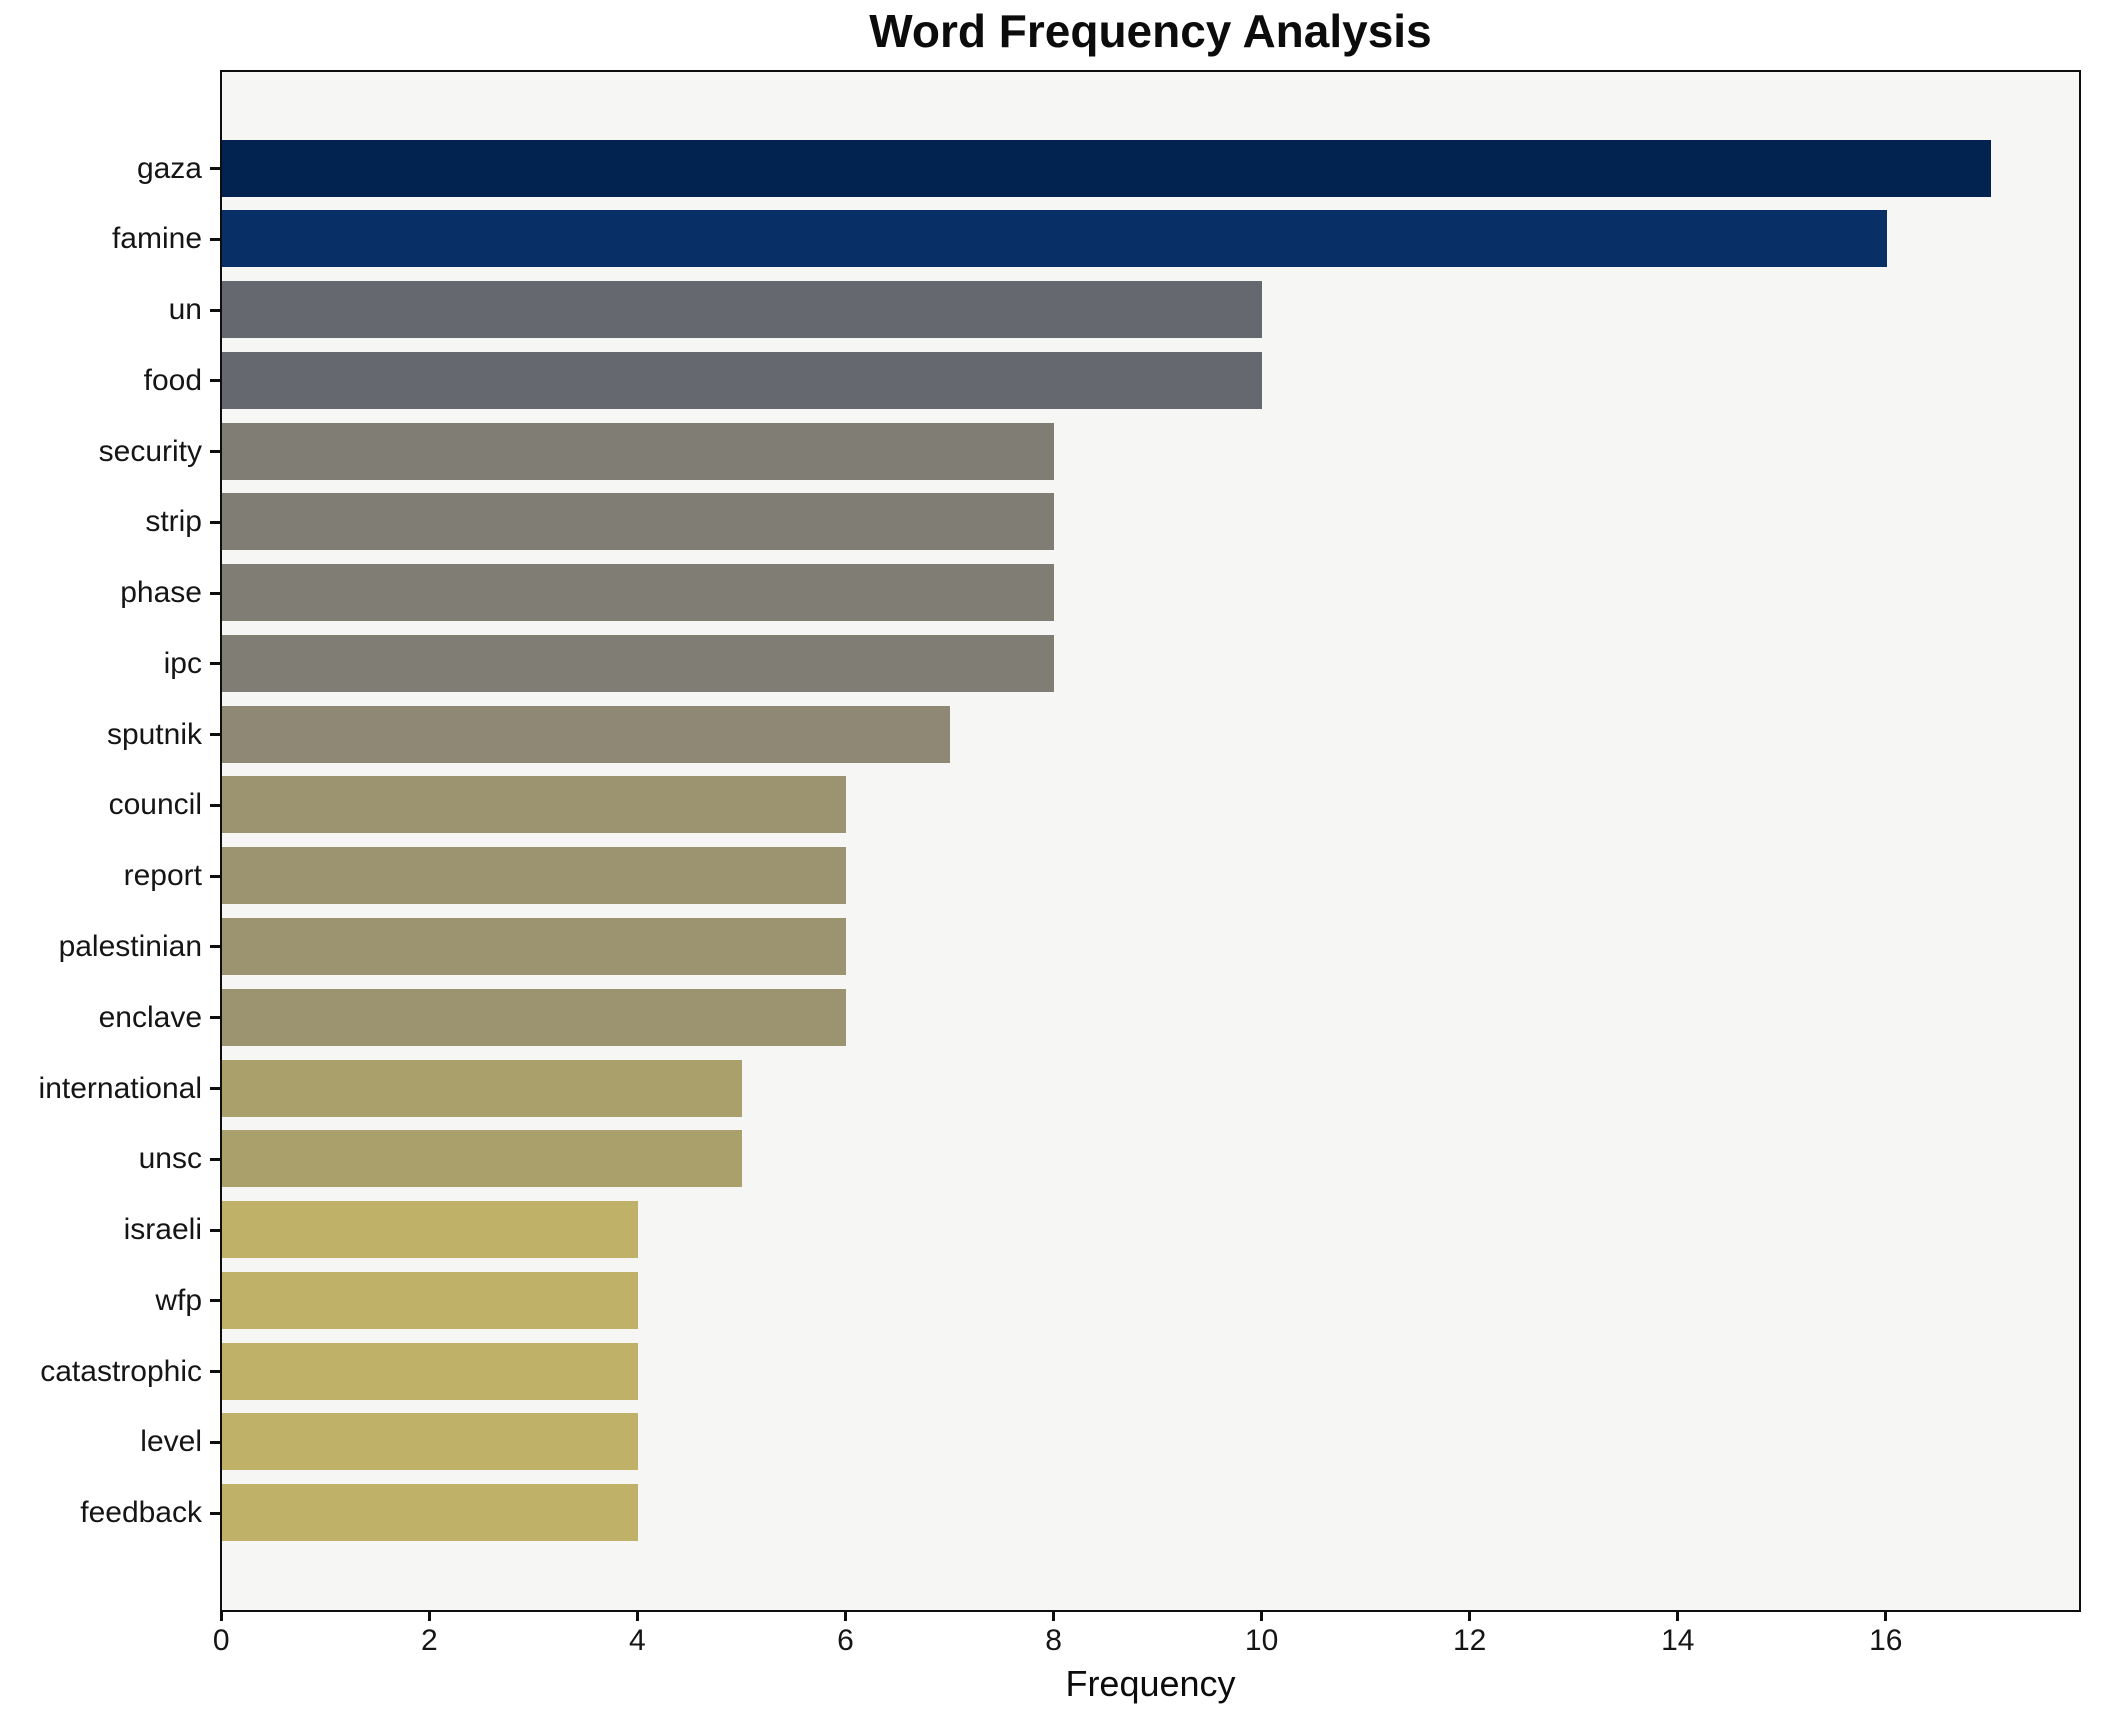  What do you see at coordinates (172, 380) in the screenshot?
I see `y-tick-label-food: food` at bounding box center [172, 380].